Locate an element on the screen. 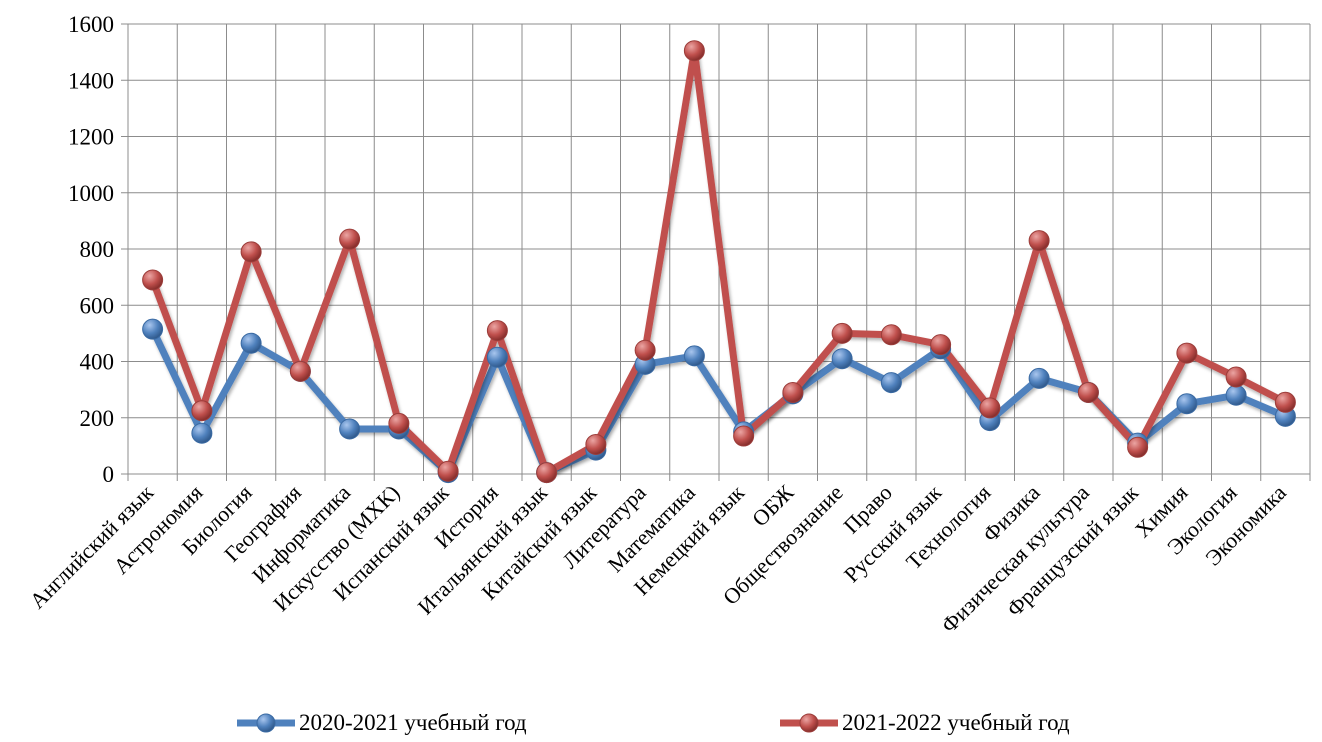  y-tick-labels: 0 200 400 600 800 1000 1200 1400 1600 is located at coordinates (91, 249).